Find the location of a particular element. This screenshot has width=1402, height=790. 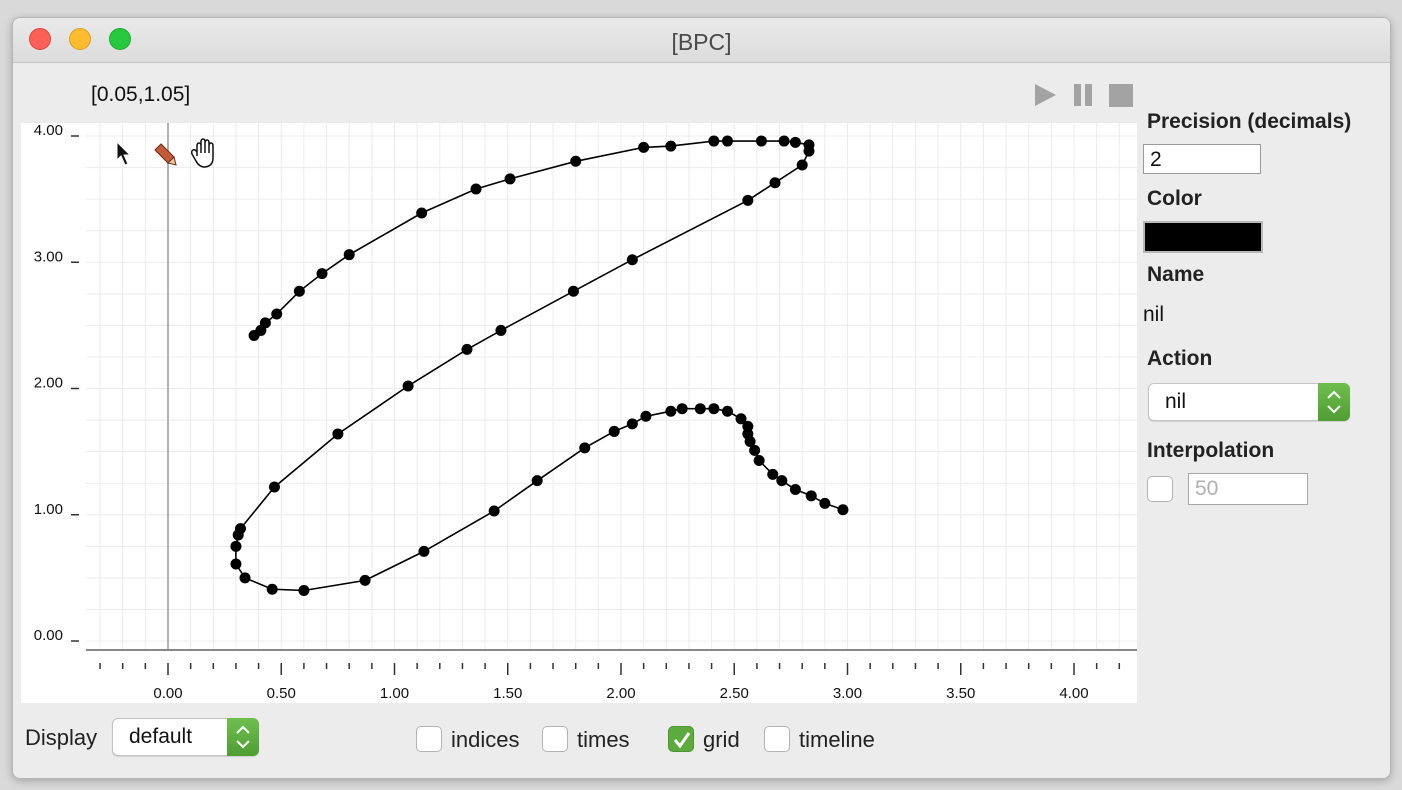

interpolation-checkbox is located at coordinates (1160, 489).